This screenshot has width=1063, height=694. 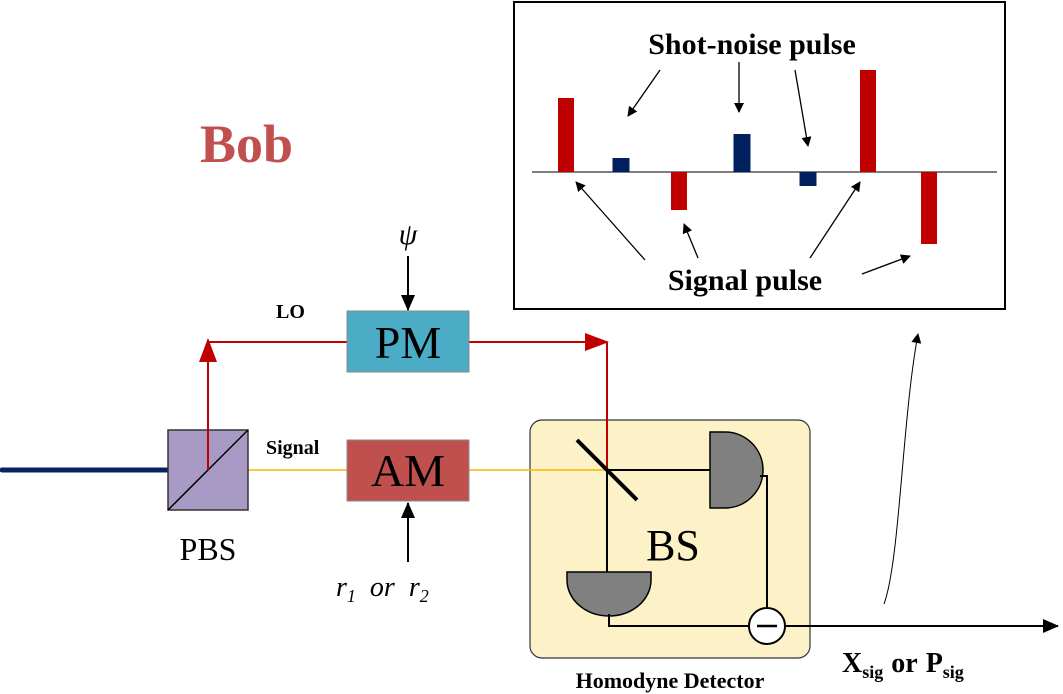 I want to click on pm-box, so click(x=408, y=341).